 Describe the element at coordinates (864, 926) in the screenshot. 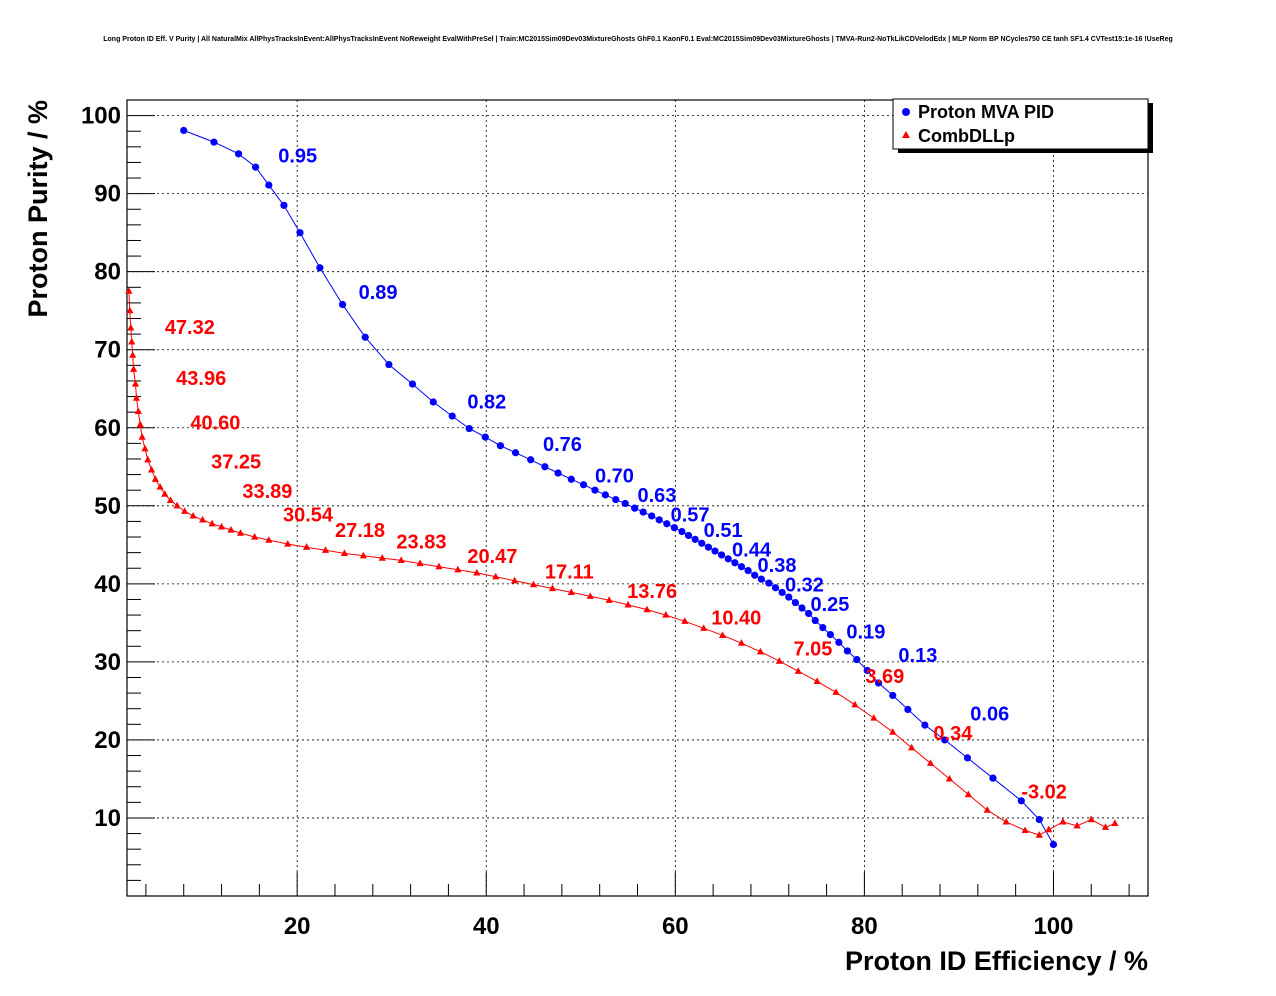

I see `x-tick-label: 80` at that location.